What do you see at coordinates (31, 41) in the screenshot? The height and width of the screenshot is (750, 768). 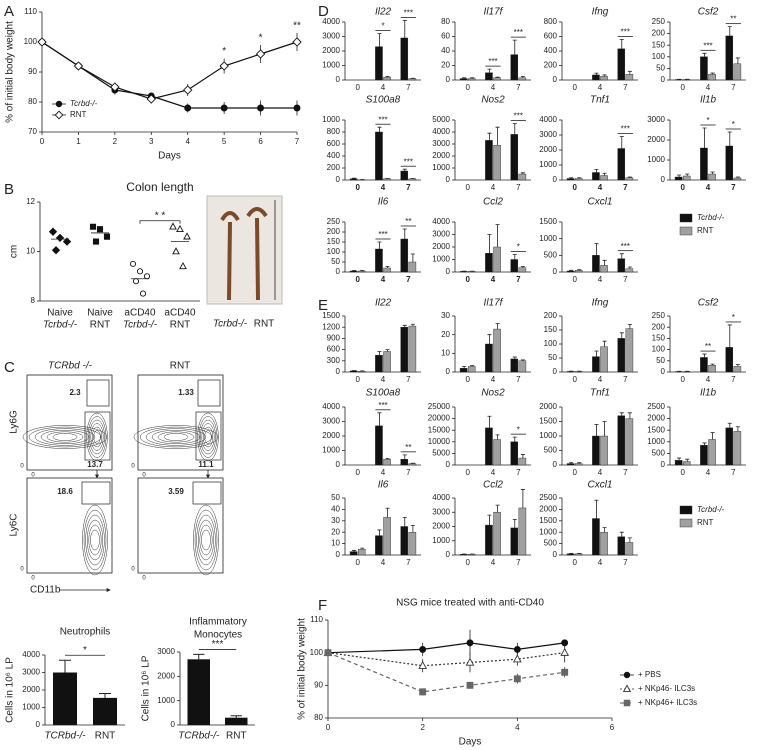 I see `y-tick-label: 100` at bounding box center [31, 41].